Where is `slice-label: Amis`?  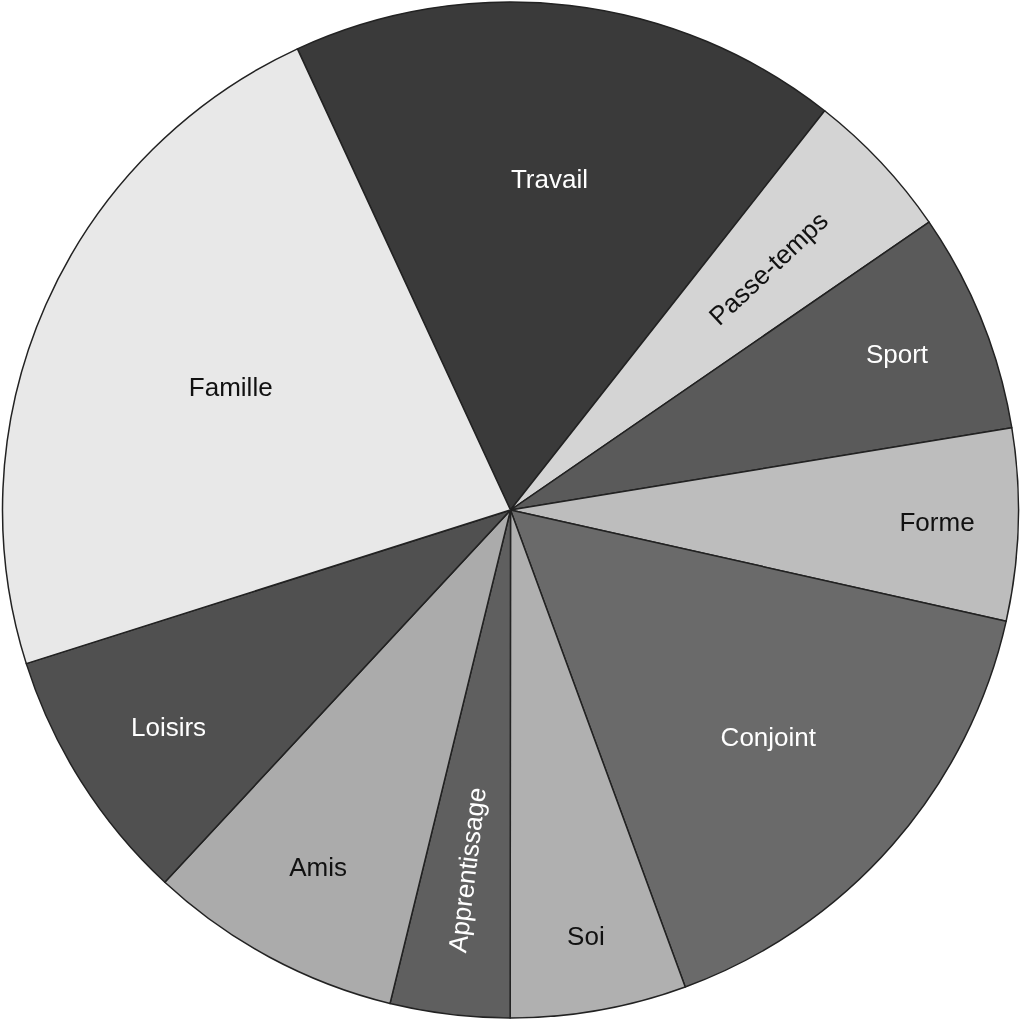 slice-label: Amis is located at coordinates (318, 867).